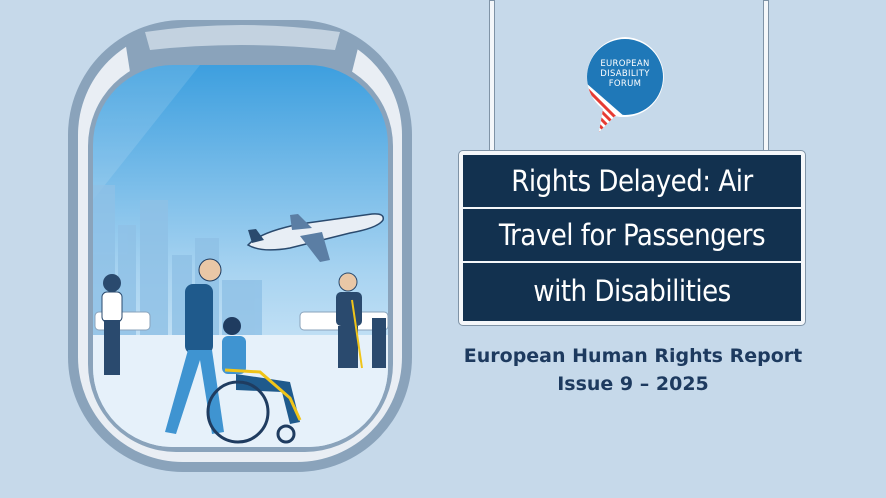 The width and height of the screenshot is (886, 498). I want to click on logo-text: EUROPEAN DISABILITY FORUM, so click(625, 74).